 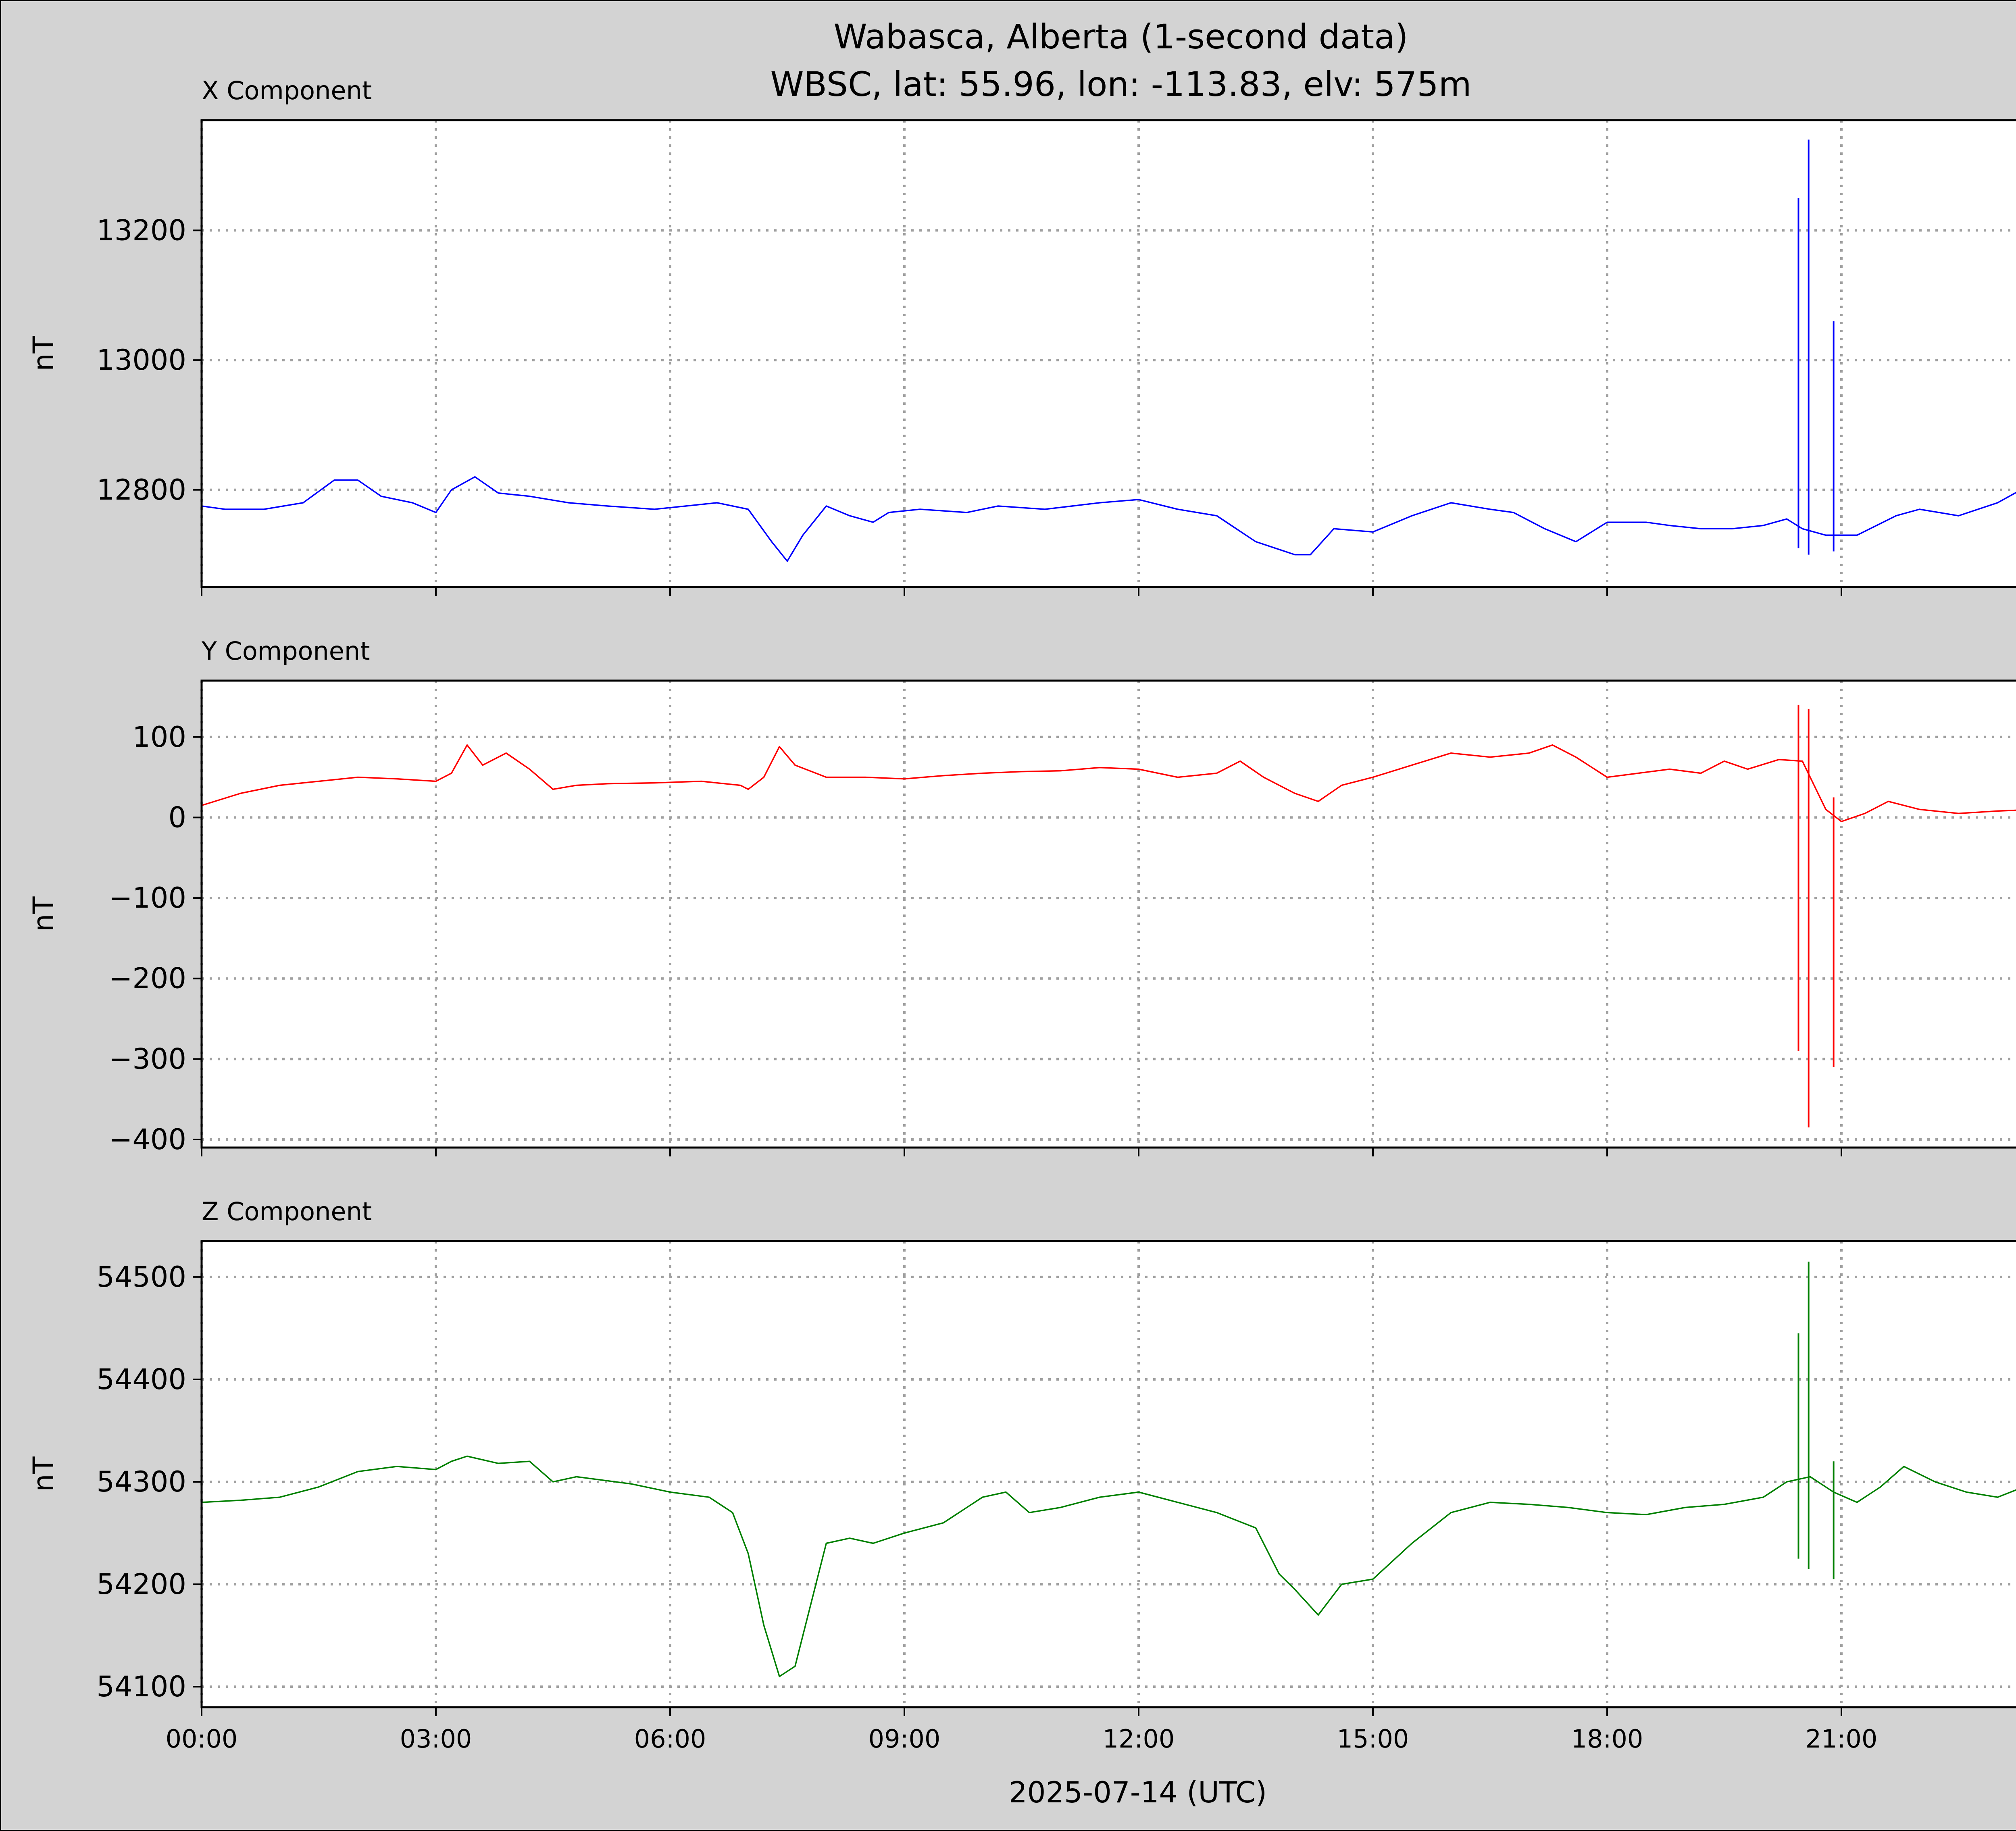 I want to click on x-tick-label: 12:00, so click(x=1139, y=1739).